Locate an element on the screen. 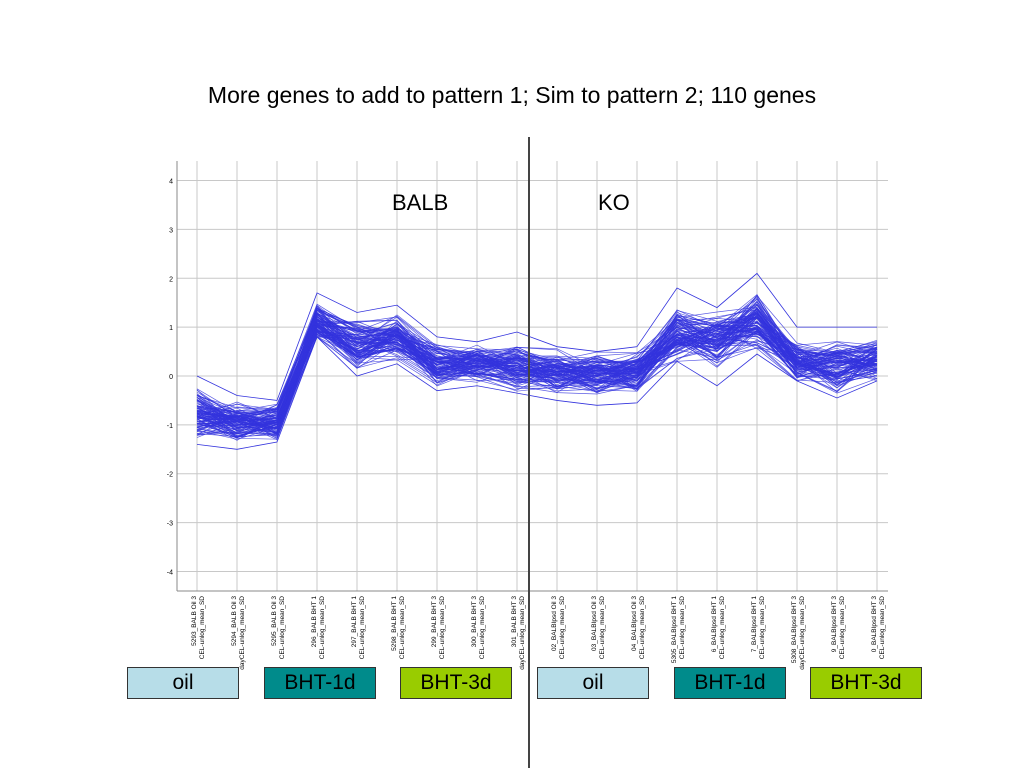  series-line-min is located at coordinates (537, 393).